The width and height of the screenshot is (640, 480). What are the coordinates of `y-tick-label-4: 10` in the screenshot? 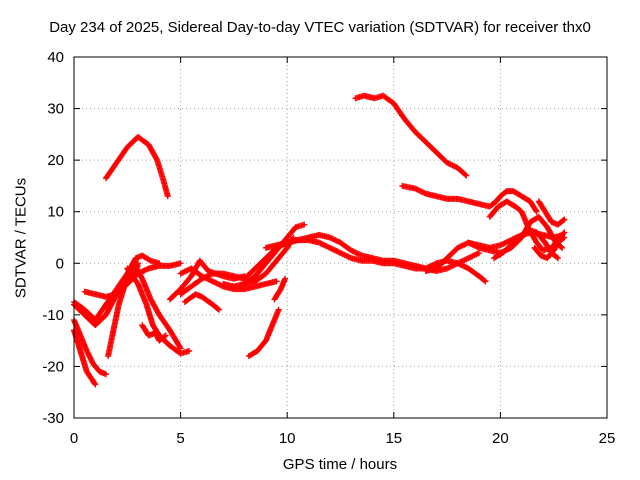 It's located at (55, 212).